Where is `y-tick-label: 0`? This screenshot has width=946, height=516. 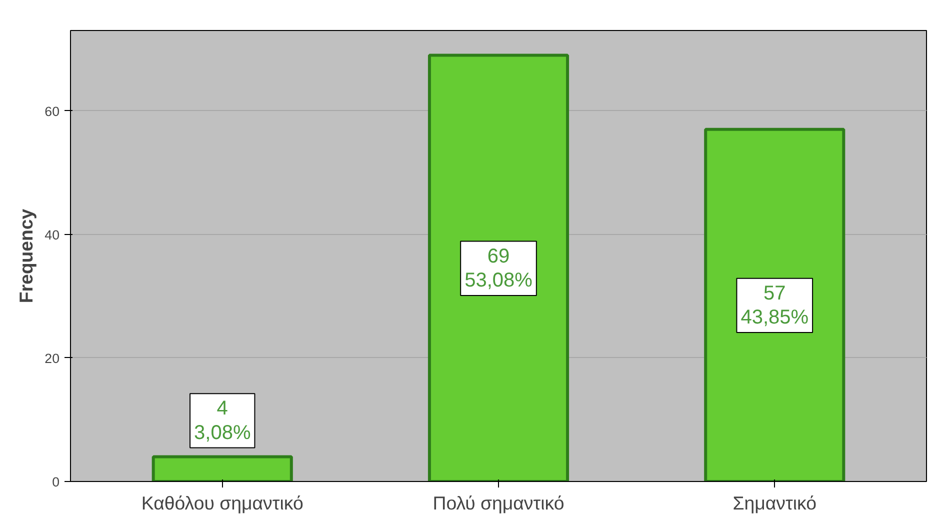
y-tick-label: 0 is located at coordinates (56, 482).